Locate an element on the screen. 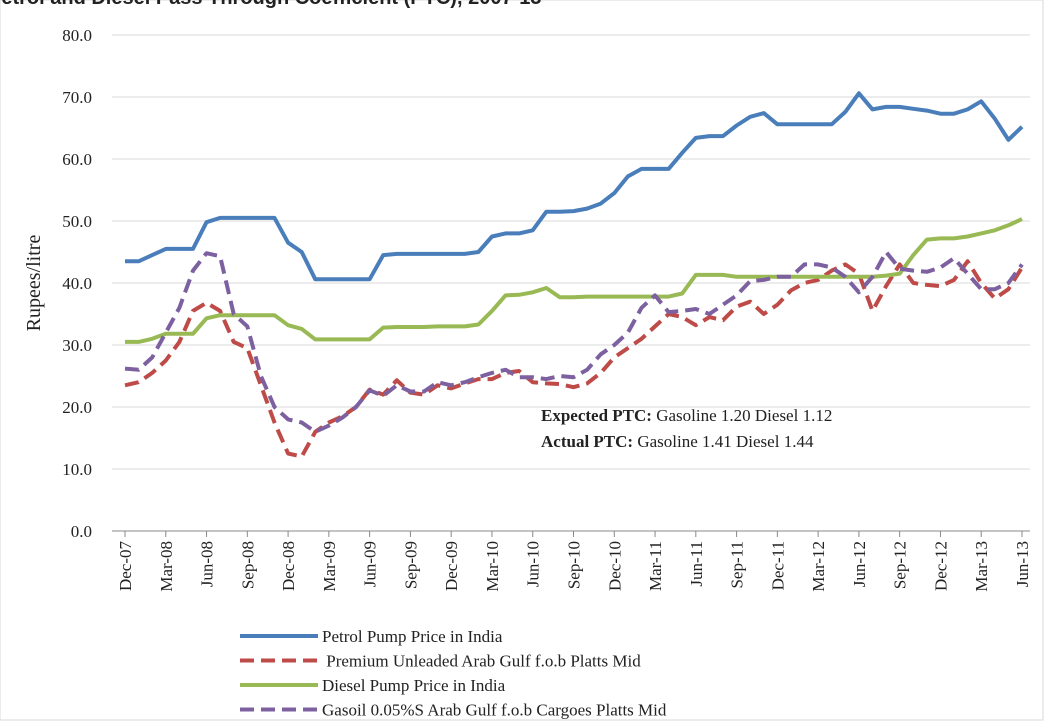  y-tick-label: 10.0 is located at coordinates (77, 469).